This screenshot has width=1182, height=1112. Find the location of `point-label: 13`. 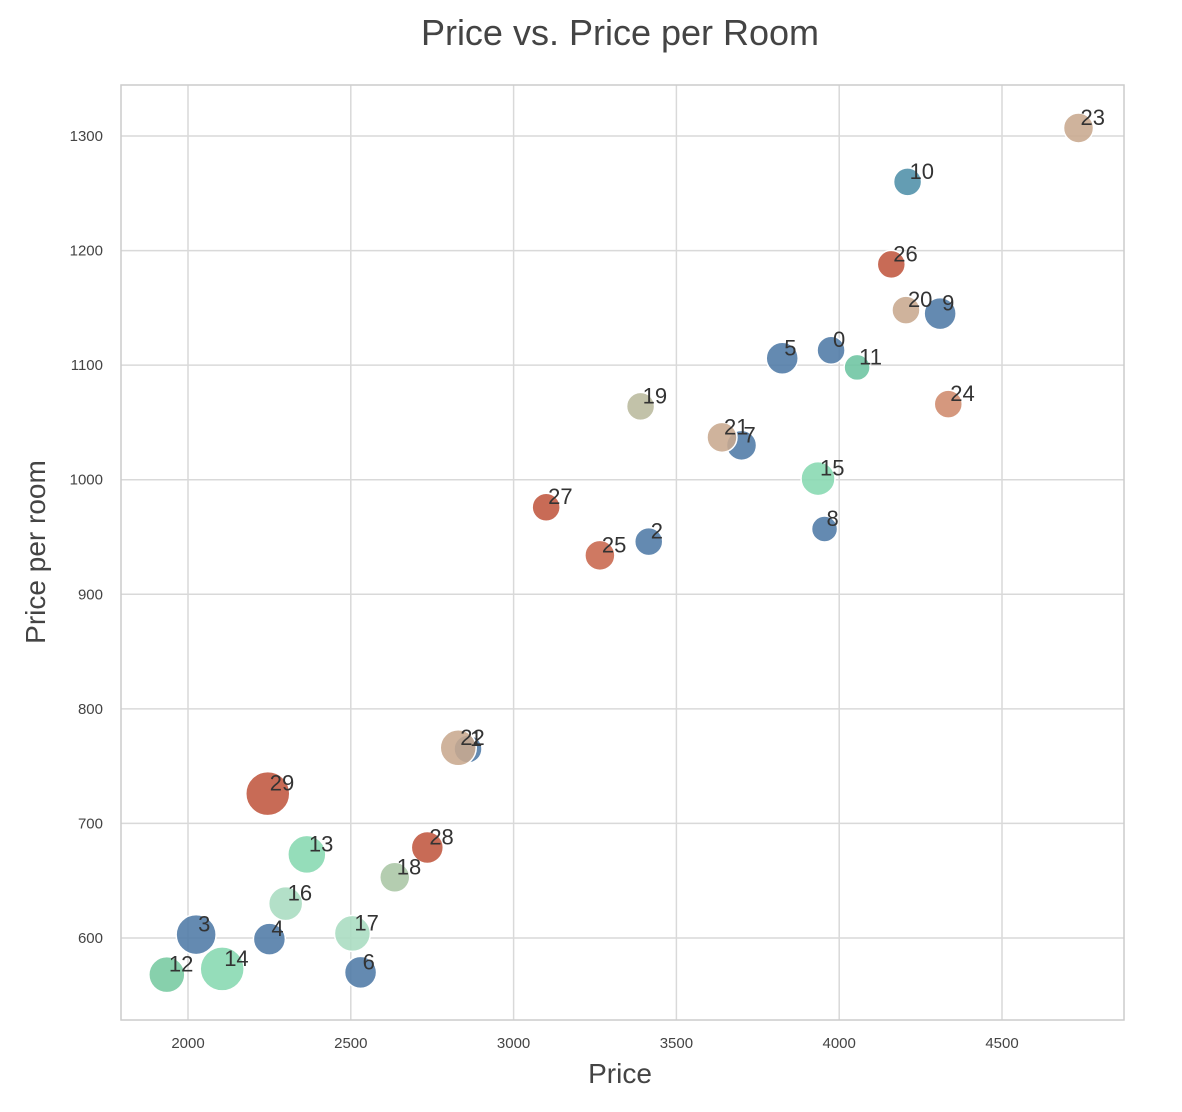

point-label: 13 is located at coordinates (321, 843).